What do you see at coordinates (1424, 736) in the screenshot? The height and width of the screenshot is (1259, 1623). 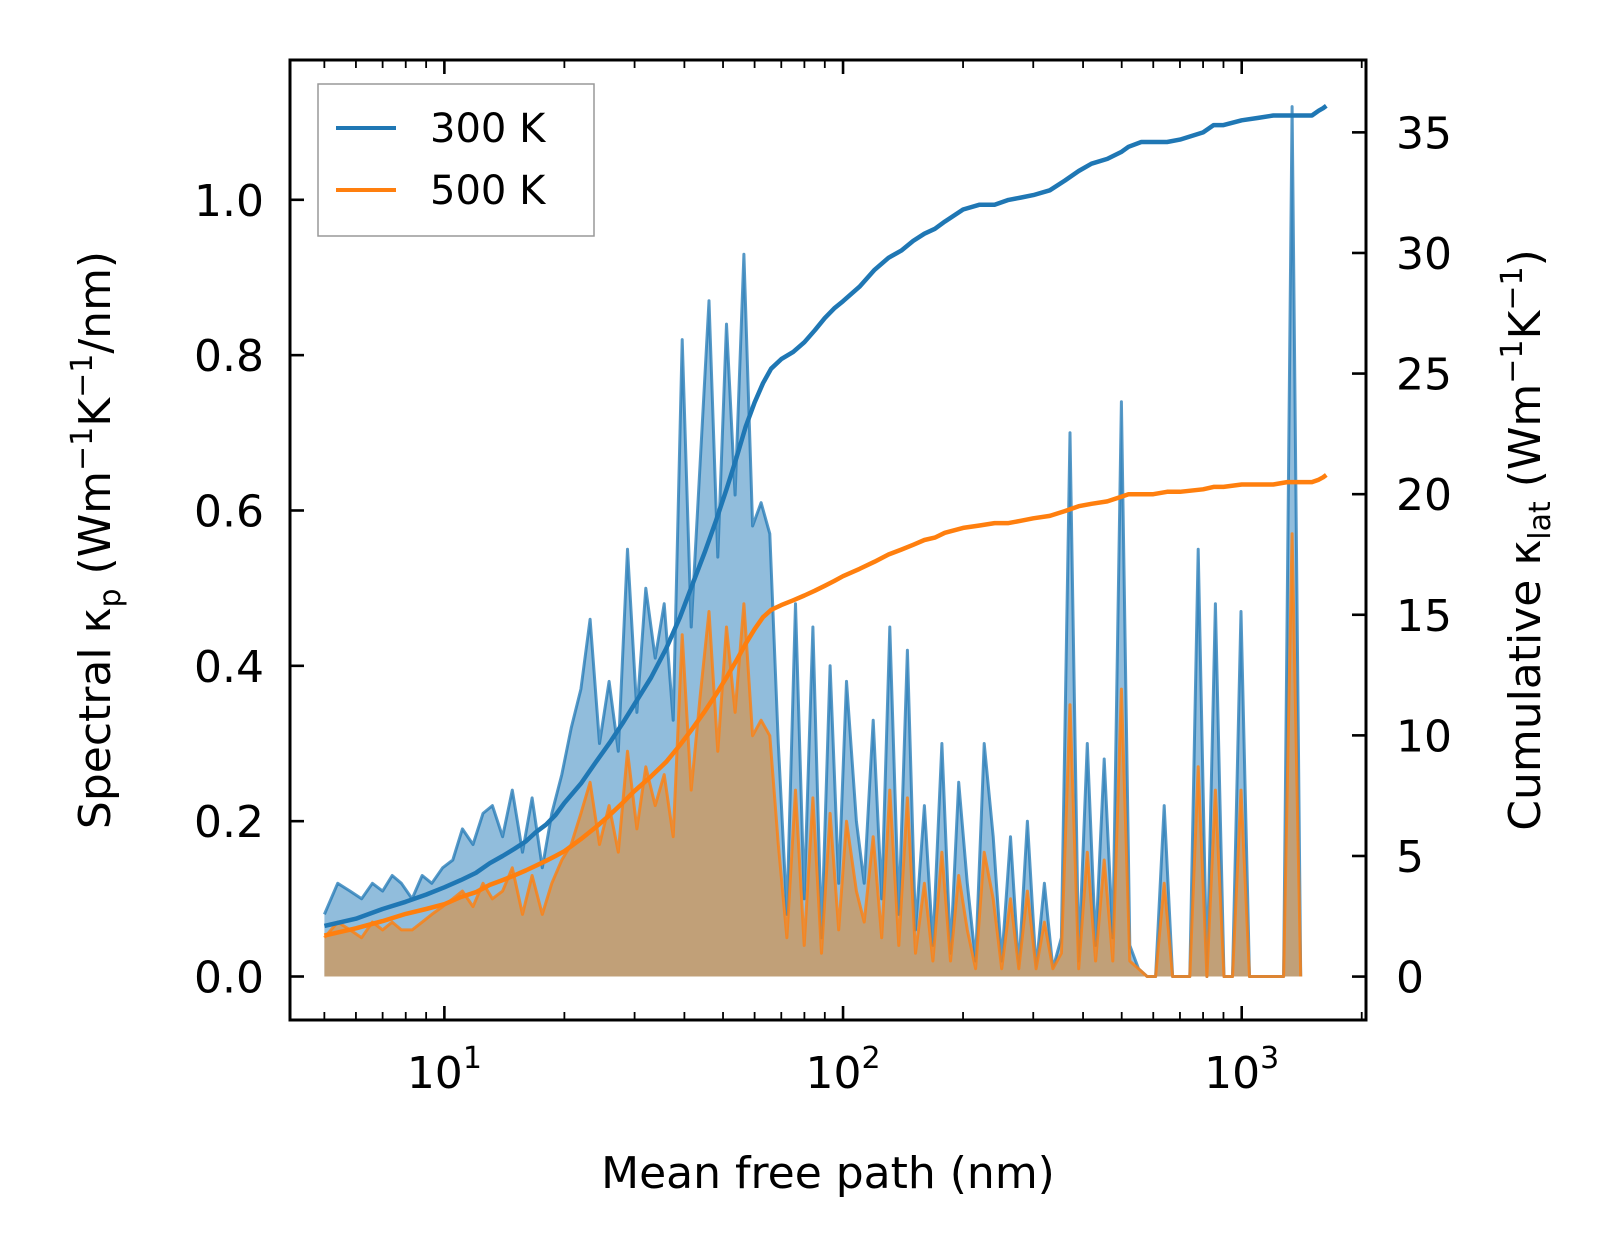 I see `y-right-tick-label: 10` at bounding box center [1424, 736].